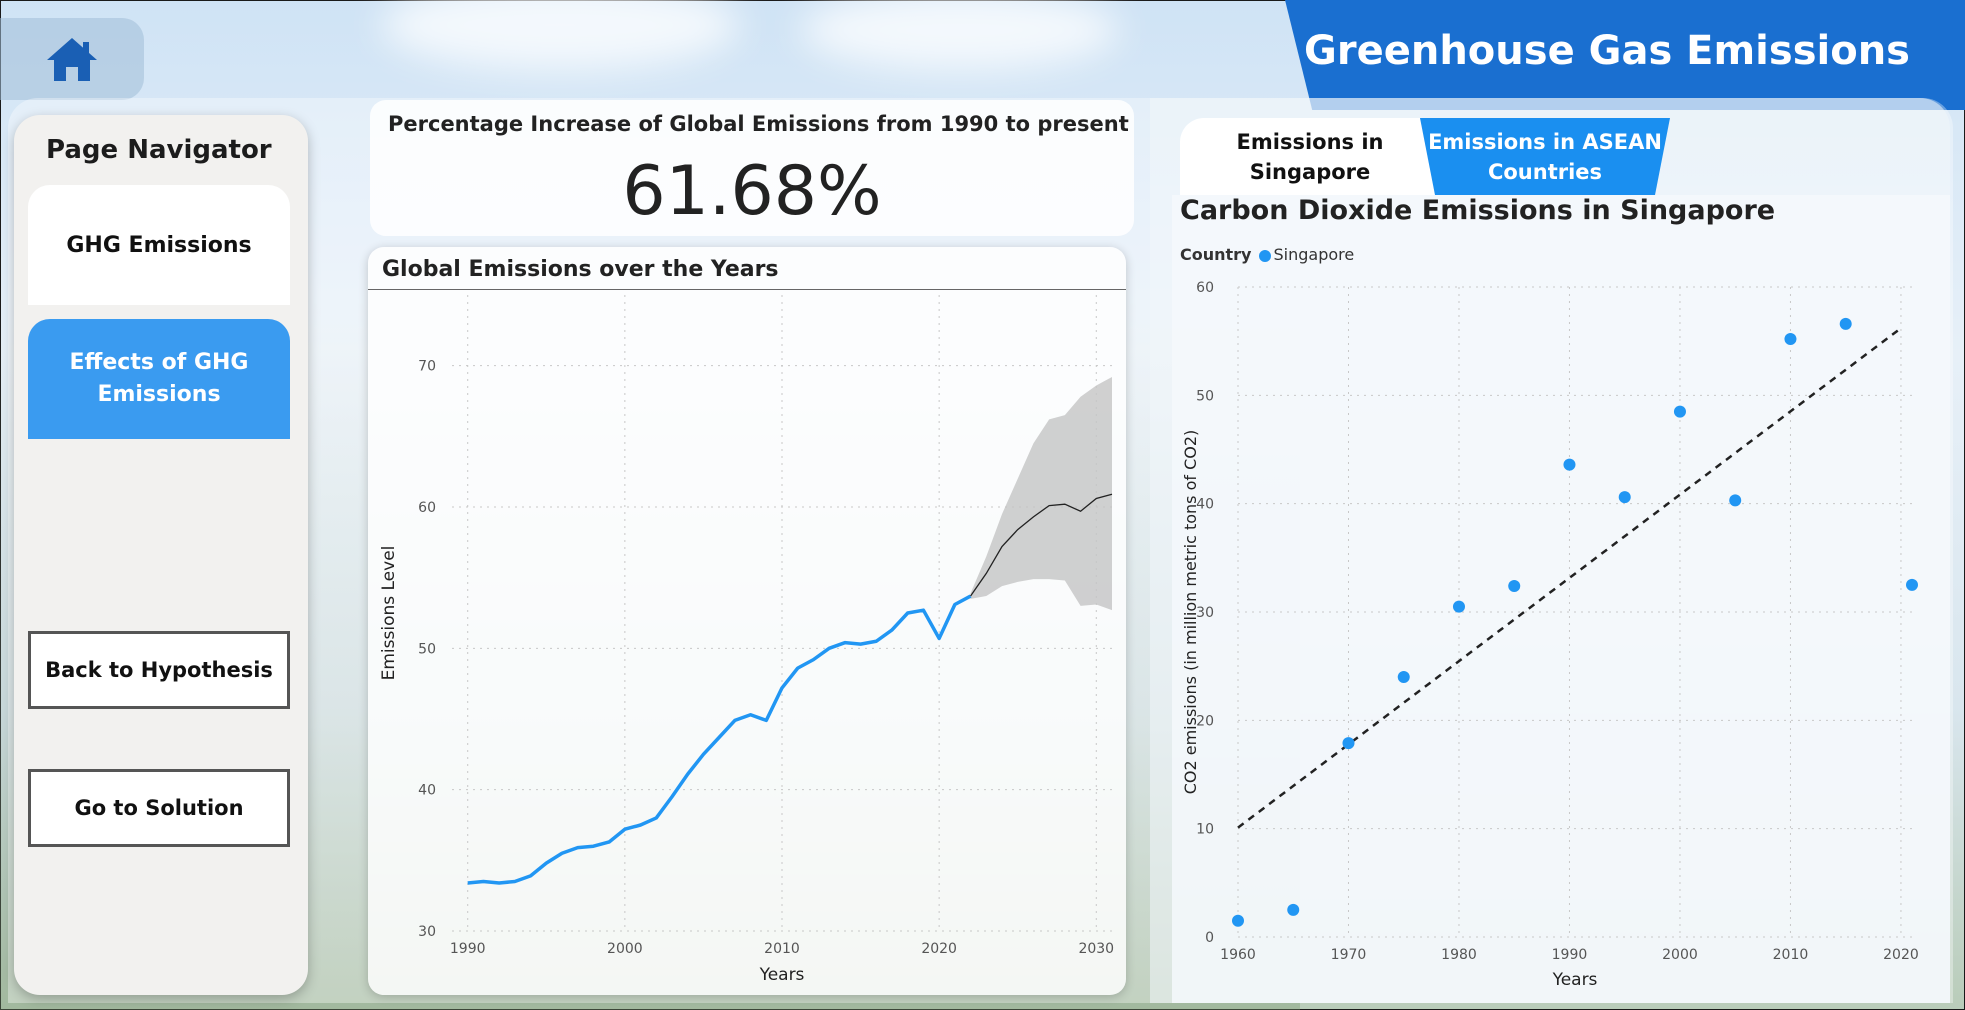 The height and width of the screenshot is (1010, 1965). I want to click on x-tick-label: 1980, so click(1459, 955).